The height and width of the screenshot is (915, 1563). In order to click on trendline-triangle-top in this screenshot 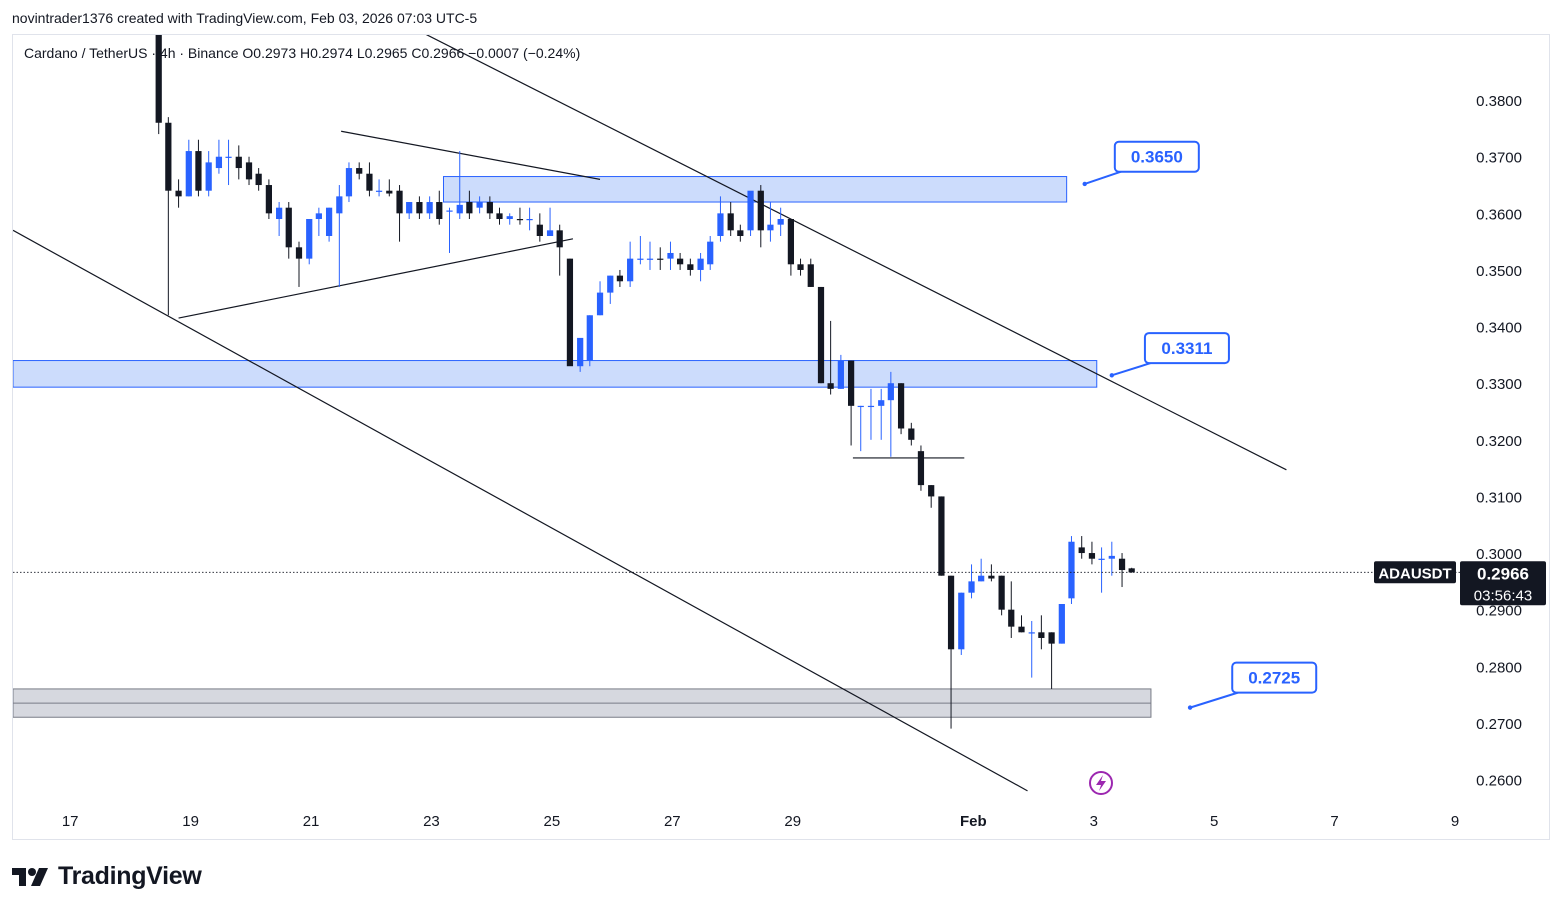, I will do `click(471, 155)`.